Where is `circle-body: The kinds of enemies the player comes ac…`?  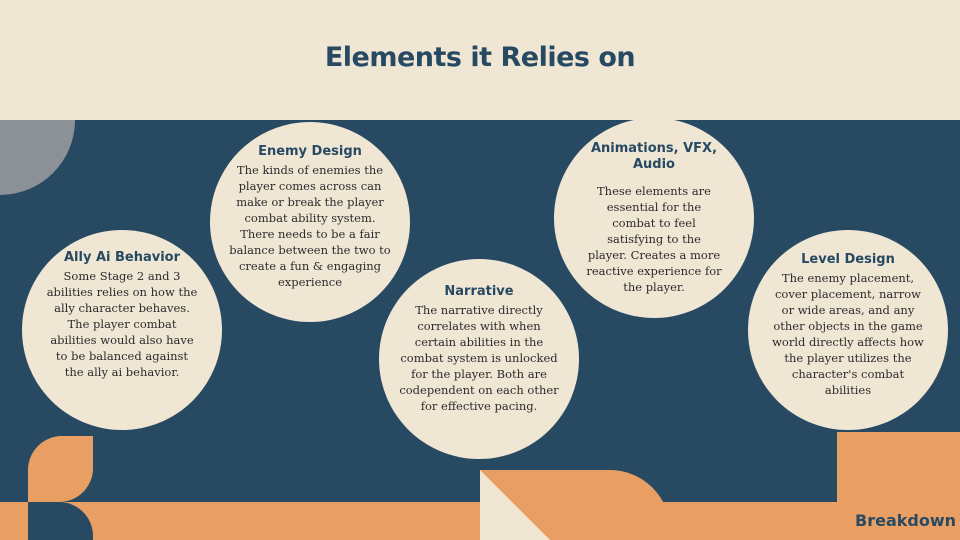
circle-body: The kinds of enemies the player comes ac… is located at coordinates (310, 226).